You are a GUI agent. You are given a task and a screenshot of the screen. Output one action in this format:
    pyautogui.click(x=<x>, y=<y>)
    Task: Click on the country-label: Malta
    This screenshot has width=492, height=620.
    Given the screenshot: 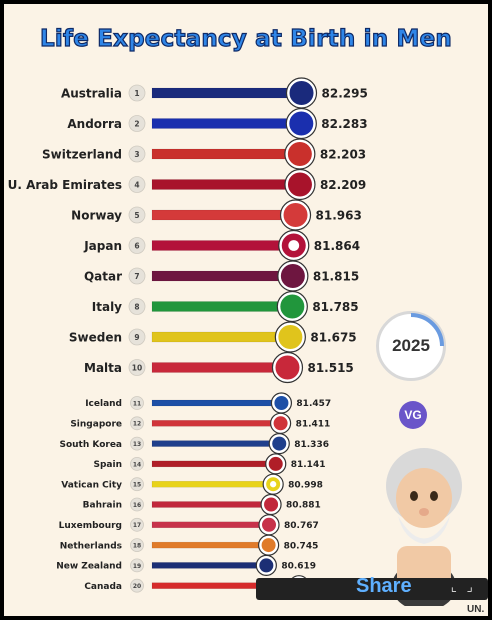 What is the action you would take?
    pyautogui.click(x=103, y=368)
    